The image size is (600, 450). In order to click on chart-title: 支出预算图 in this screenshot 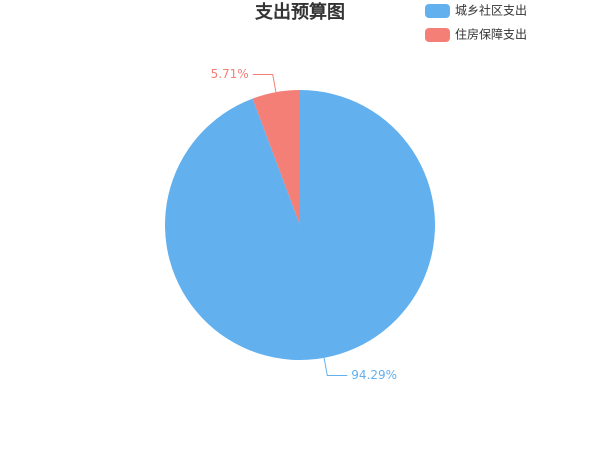, I will do `click(299, 12)`.